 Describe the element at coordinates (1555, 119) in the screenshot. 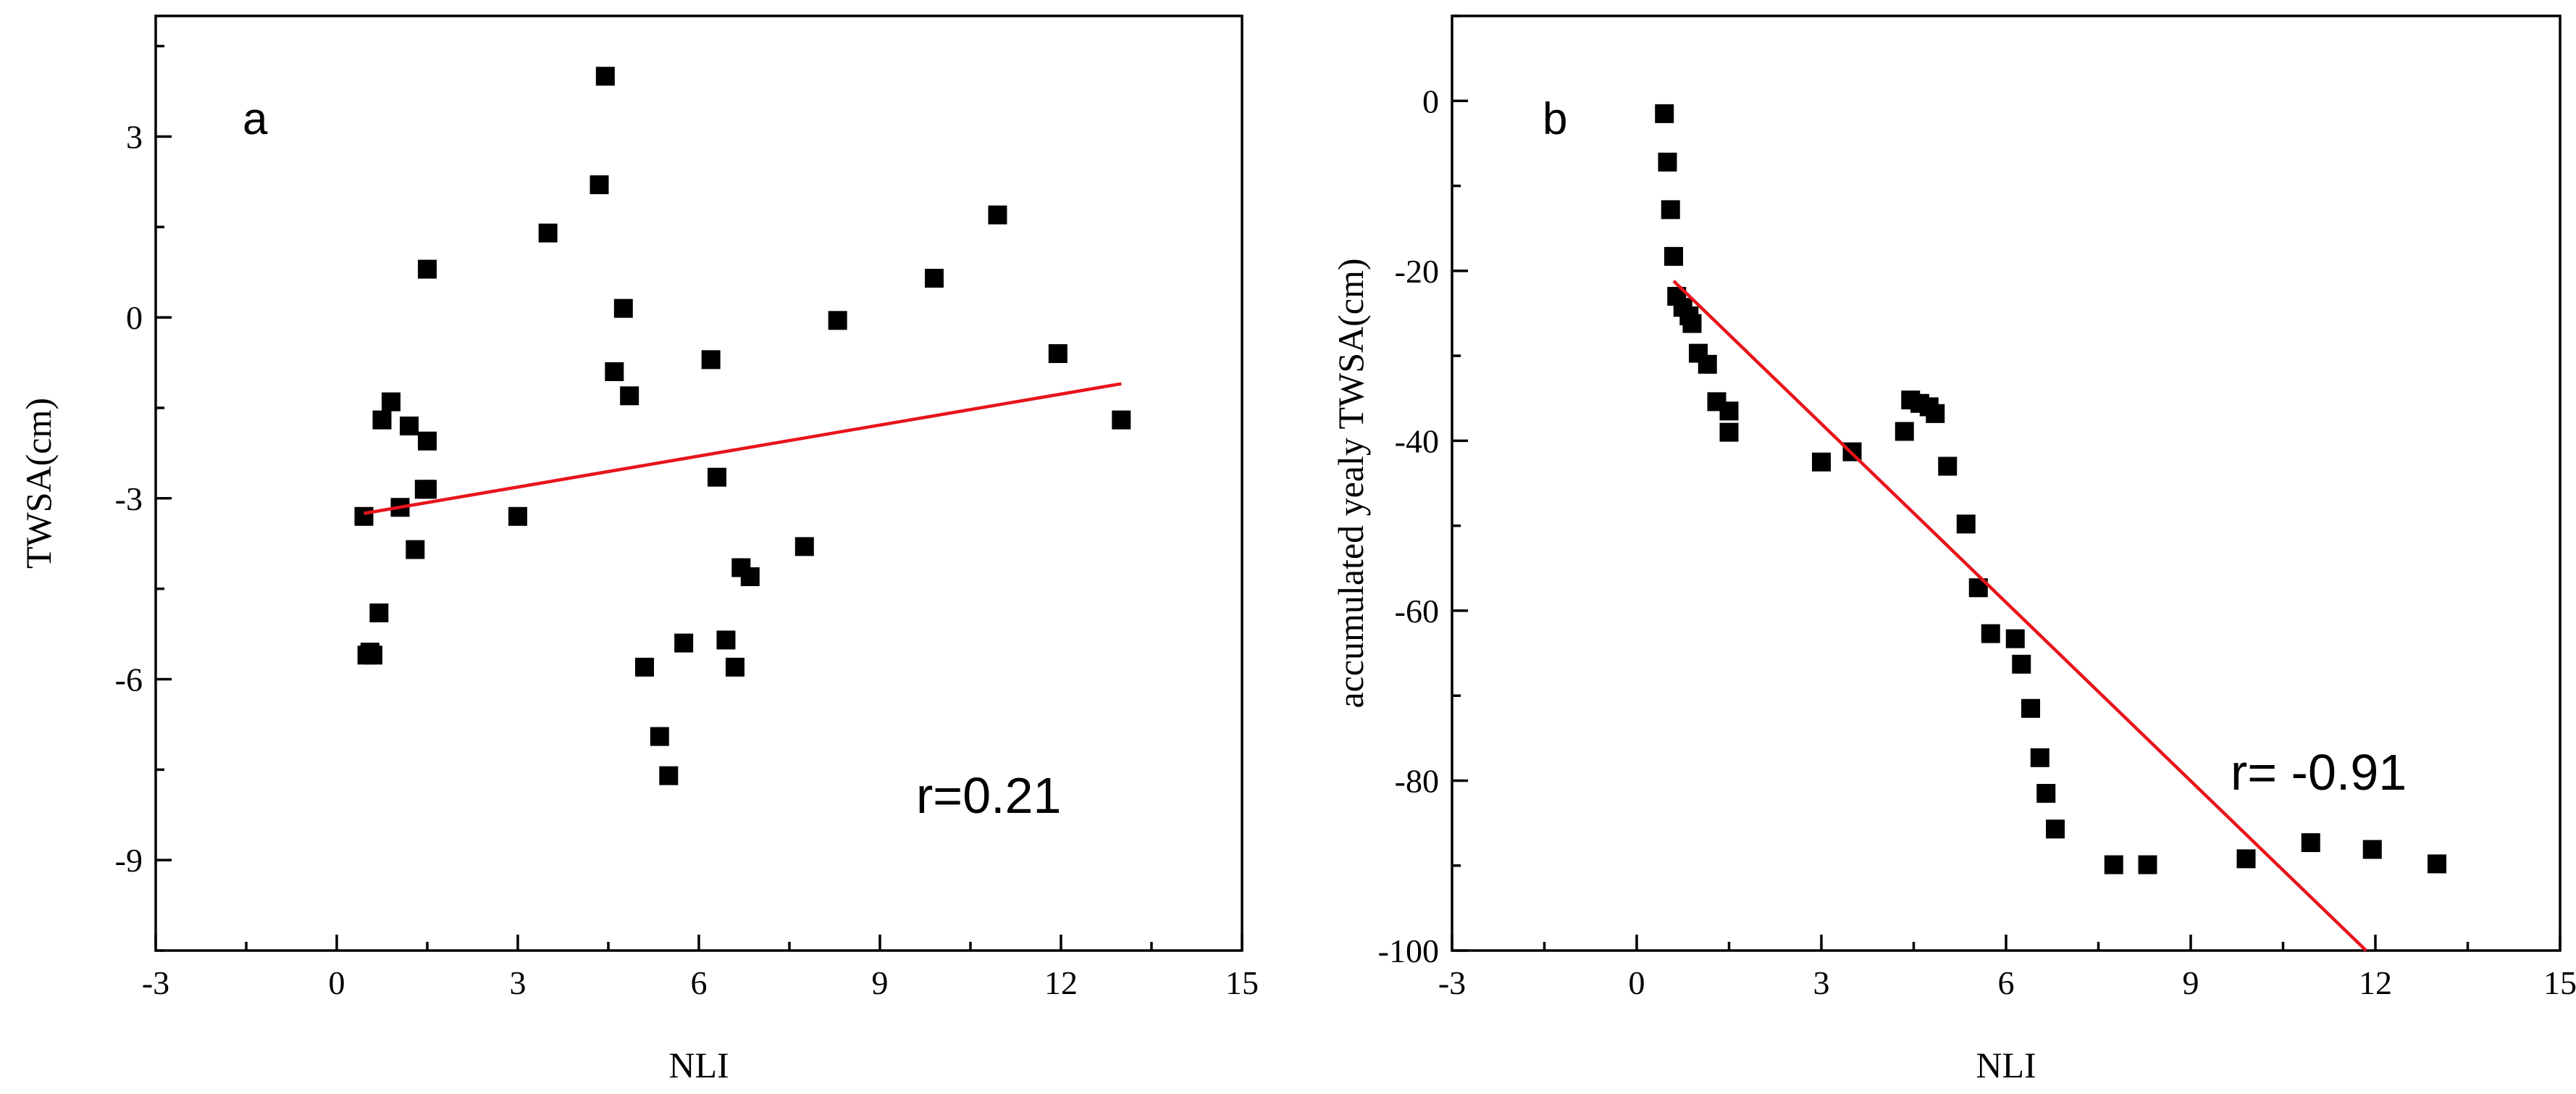

I see `panel-label: b` at that location.